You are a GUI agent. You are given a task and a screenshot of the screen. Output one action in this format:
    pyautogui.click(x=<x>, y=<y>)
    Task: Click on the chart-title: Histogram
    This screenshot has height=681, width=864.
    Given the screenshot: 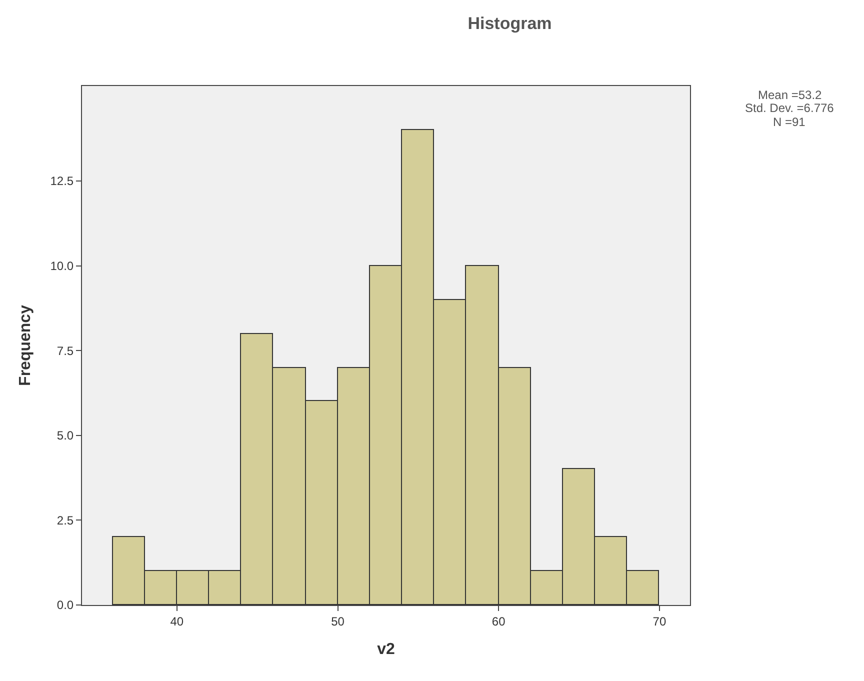 What is the action you would take?
    pyautogui.click(x=510, y=23)
    